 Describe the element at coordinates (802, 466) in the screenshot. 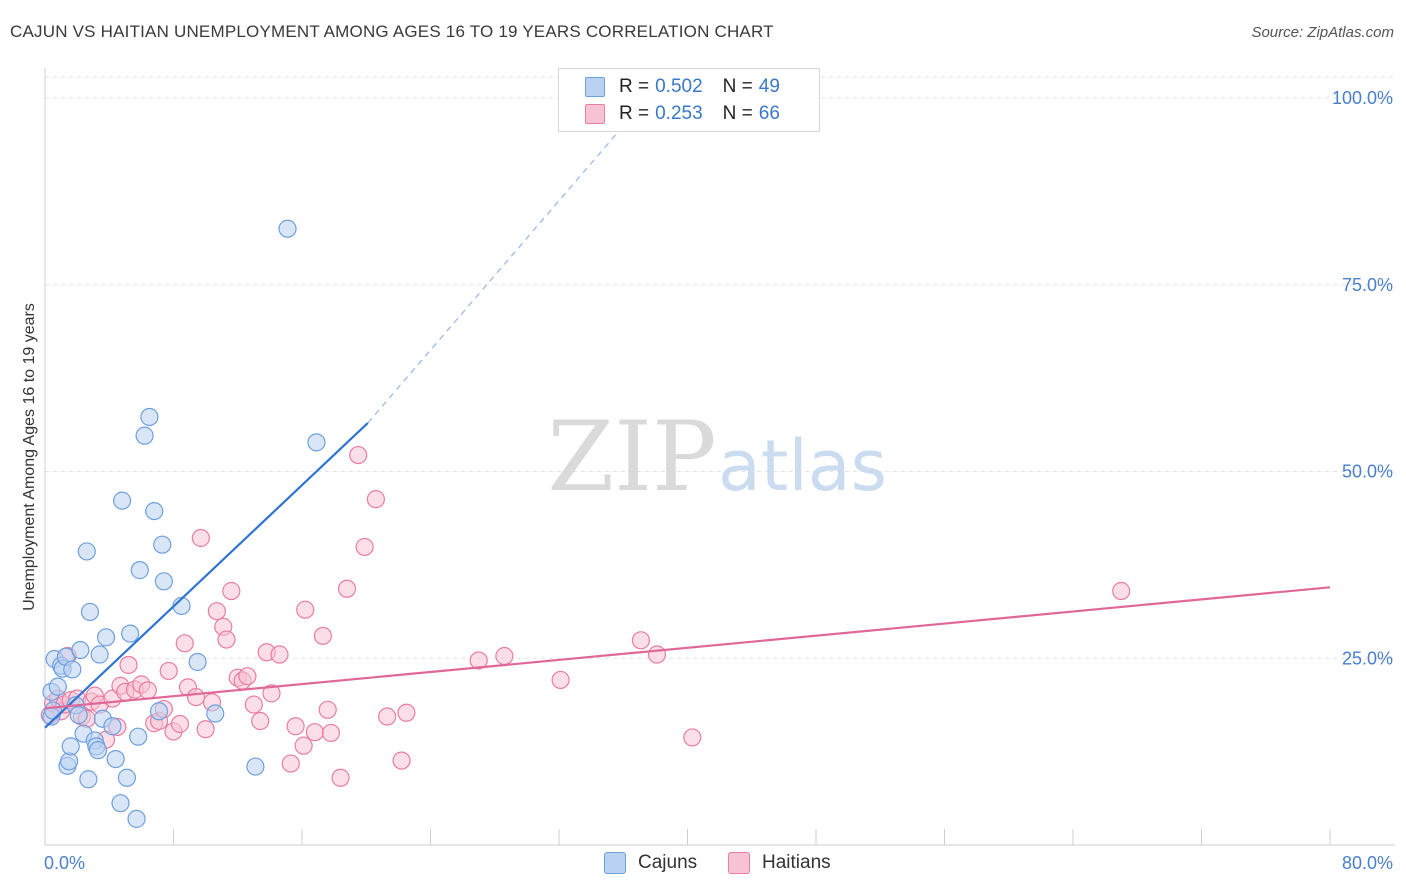

I see `watermark-atlas: atlas` at that location.